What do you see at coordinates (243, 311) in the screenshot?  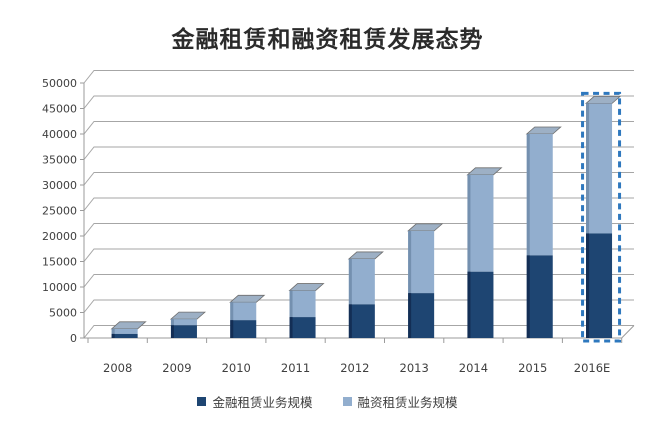 I see `bar-segment-light-2010` at bounding box center [243, 311].